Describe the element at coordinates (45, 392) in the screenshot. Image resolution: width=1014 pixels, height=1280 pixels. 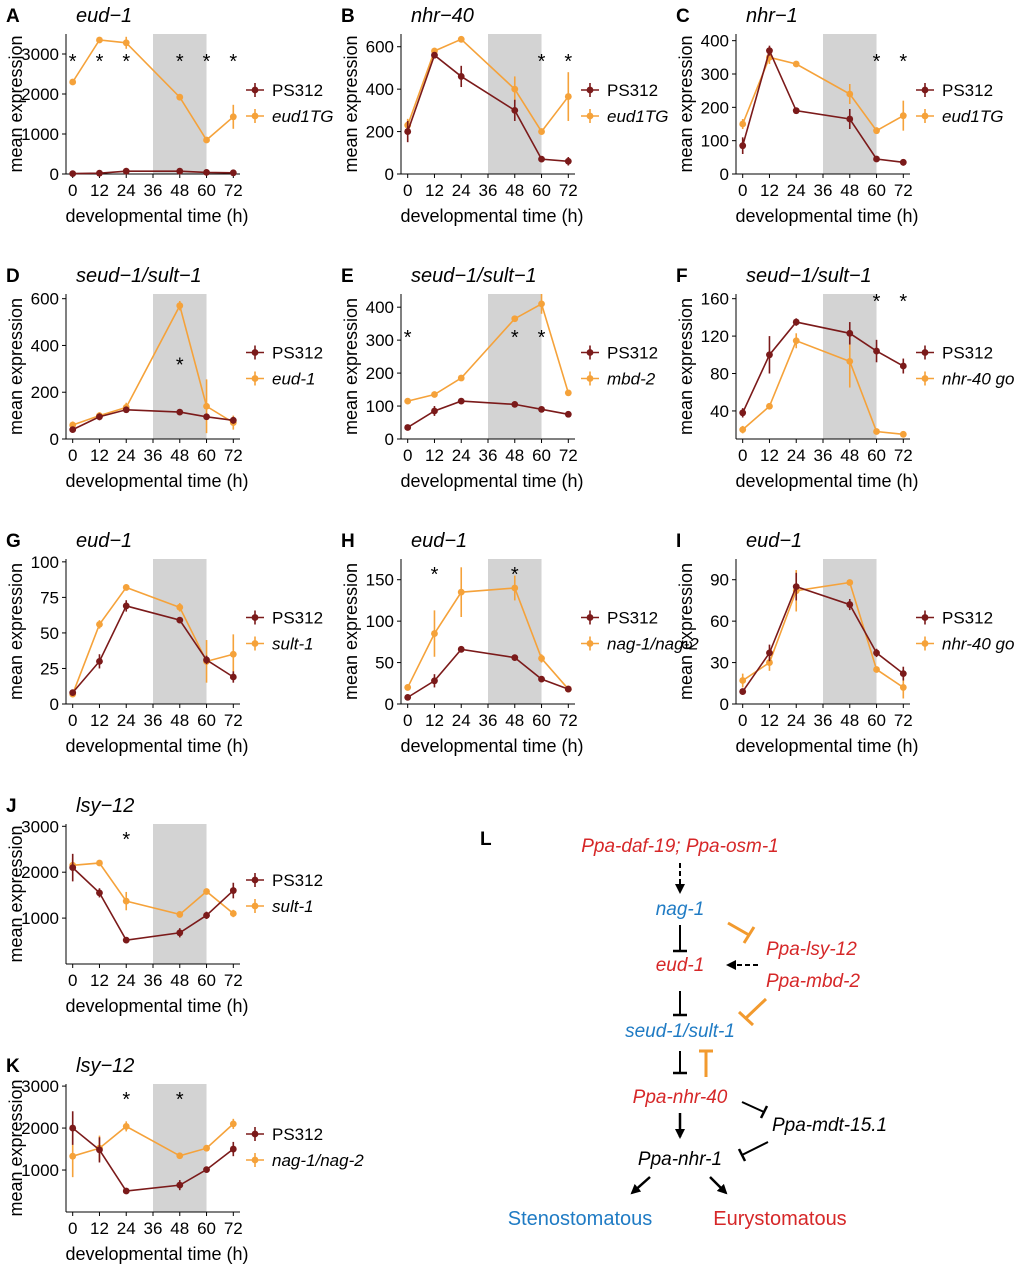
I see `y-tick-label: 200` at that location.